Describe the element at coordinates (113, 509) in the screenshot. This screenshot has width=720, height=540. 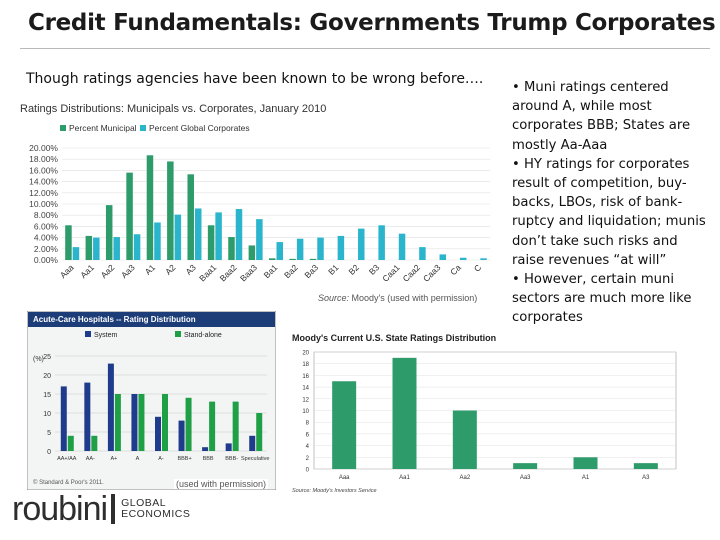
I see `logo-divider` at that location.